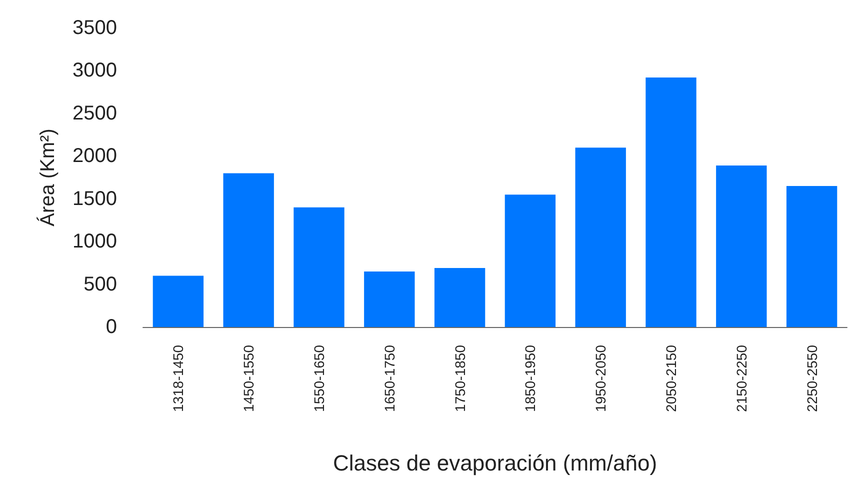 The height and width of the screenshot is (492, 849). I want to click on x-tick-label: 1650-1750, so click(389, 378).